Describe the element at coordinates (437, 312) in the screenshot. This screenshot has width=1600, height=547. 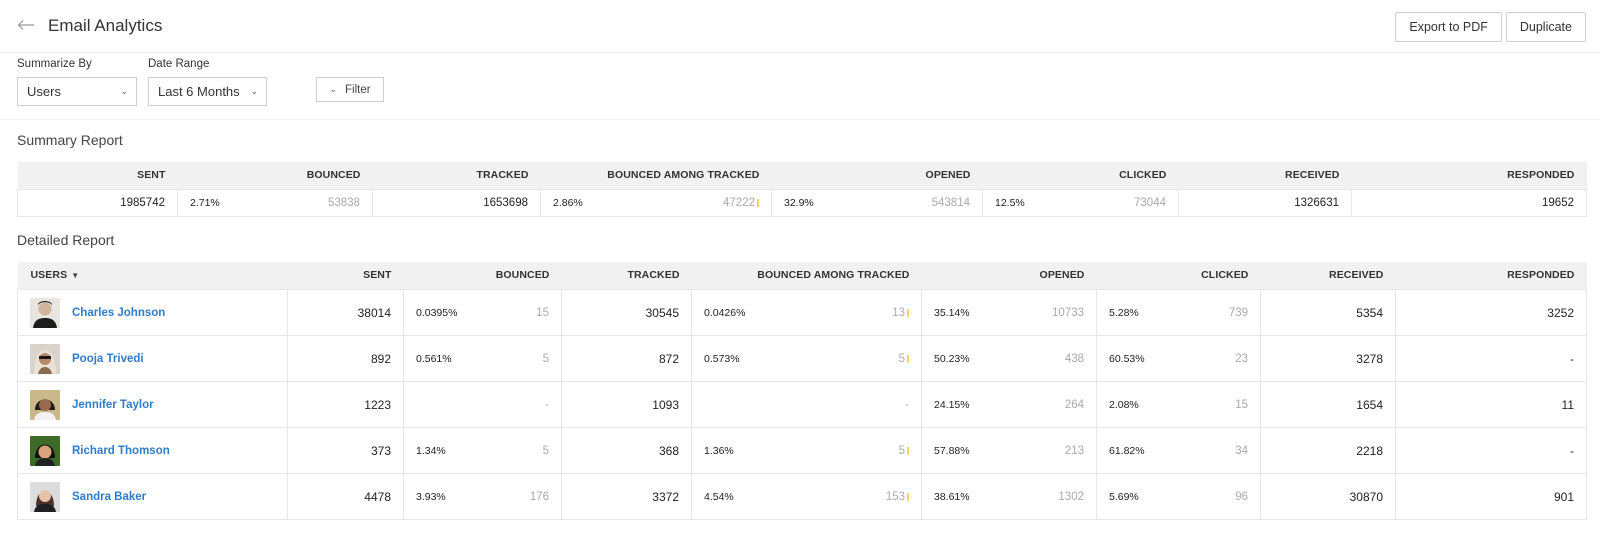
I see `bounced-pct: 0.0395%` at that location.